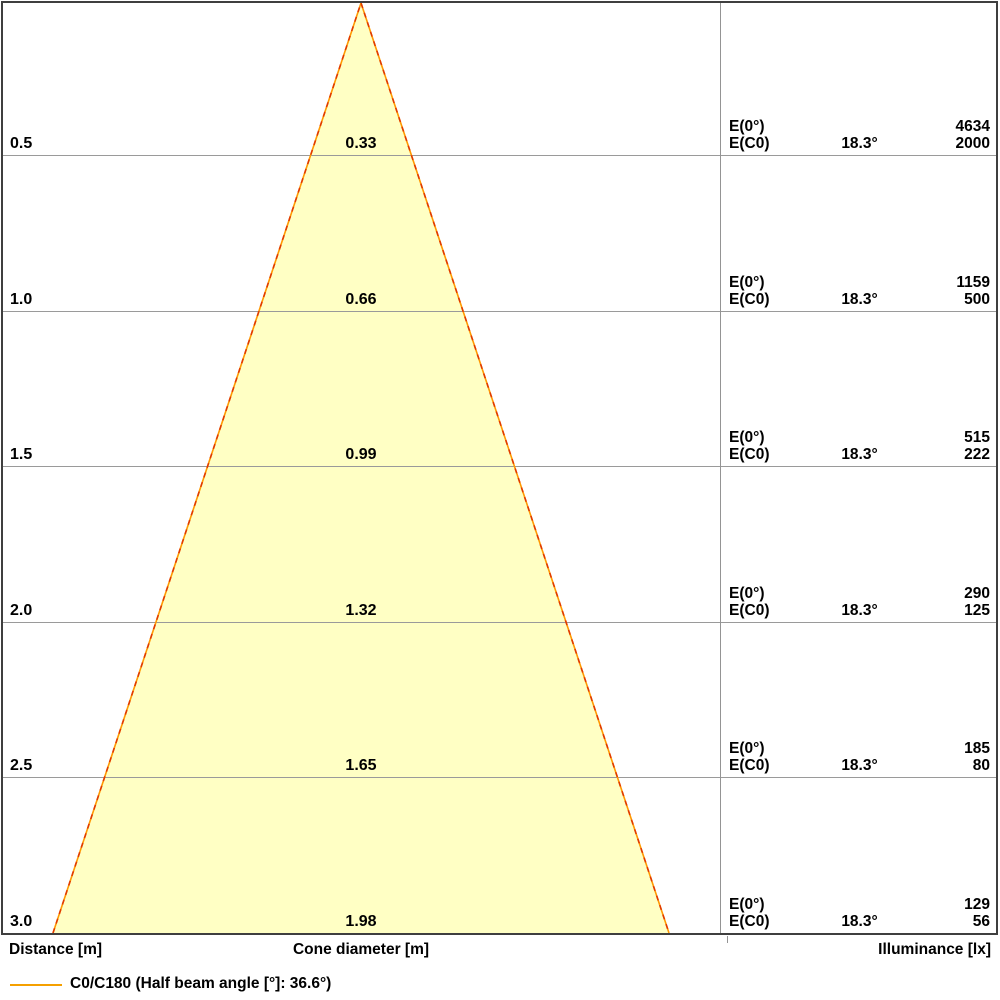 The height and width of the screenshot is (1000, 1000). I want to click on gridline-2-5m, so click(499, 777).